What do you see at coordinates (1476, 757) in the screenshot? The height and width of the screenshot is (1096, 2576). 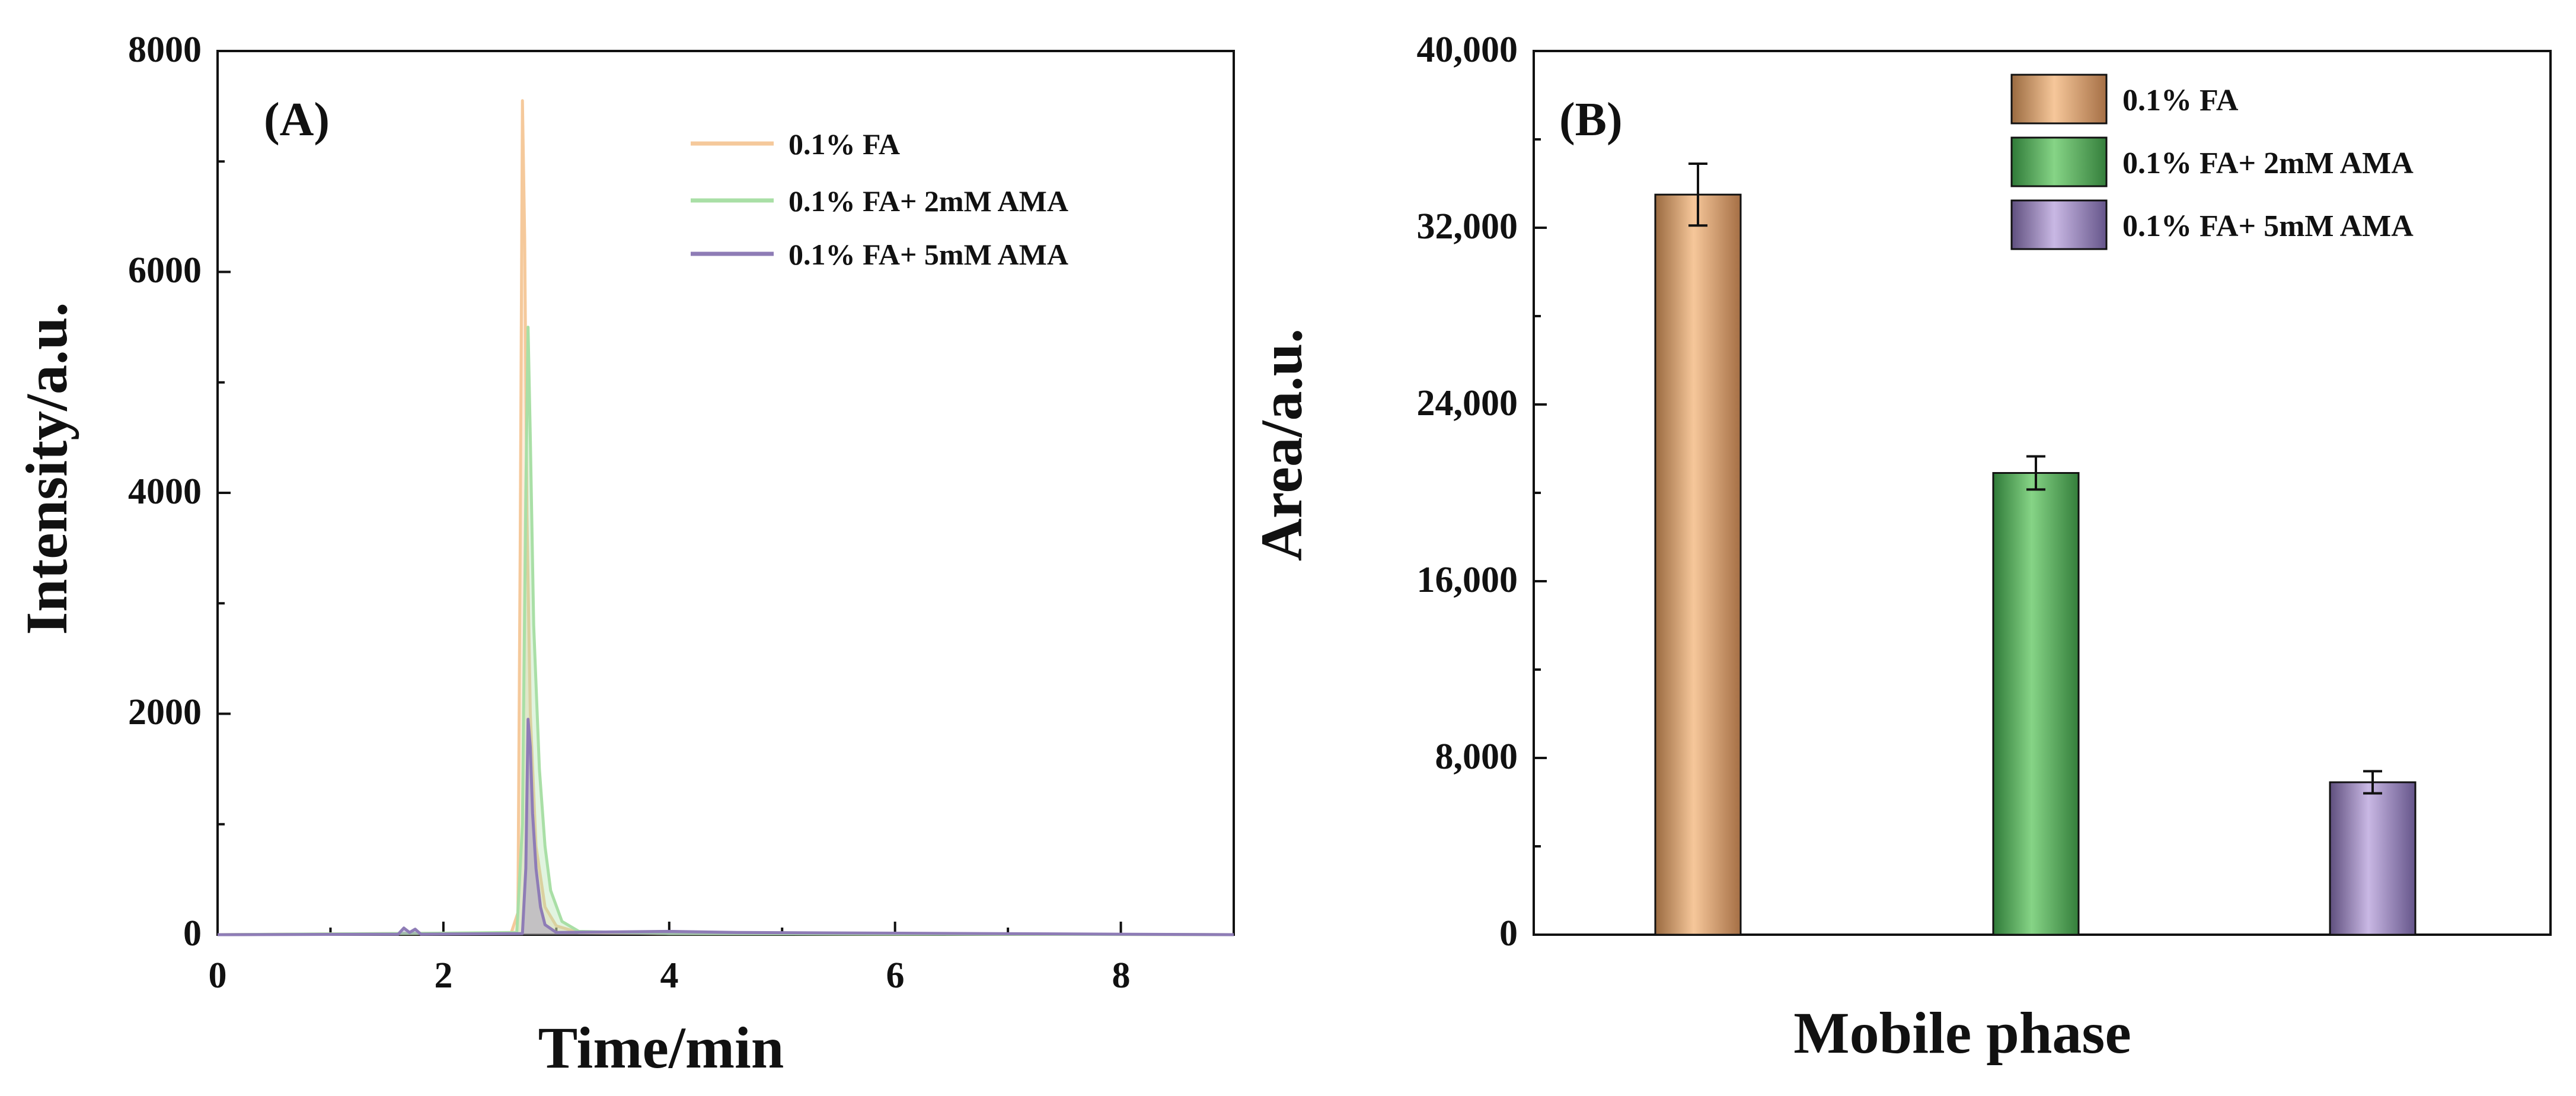 I see `y-tick-label: 8,000` at bounding box center [1476, 757].